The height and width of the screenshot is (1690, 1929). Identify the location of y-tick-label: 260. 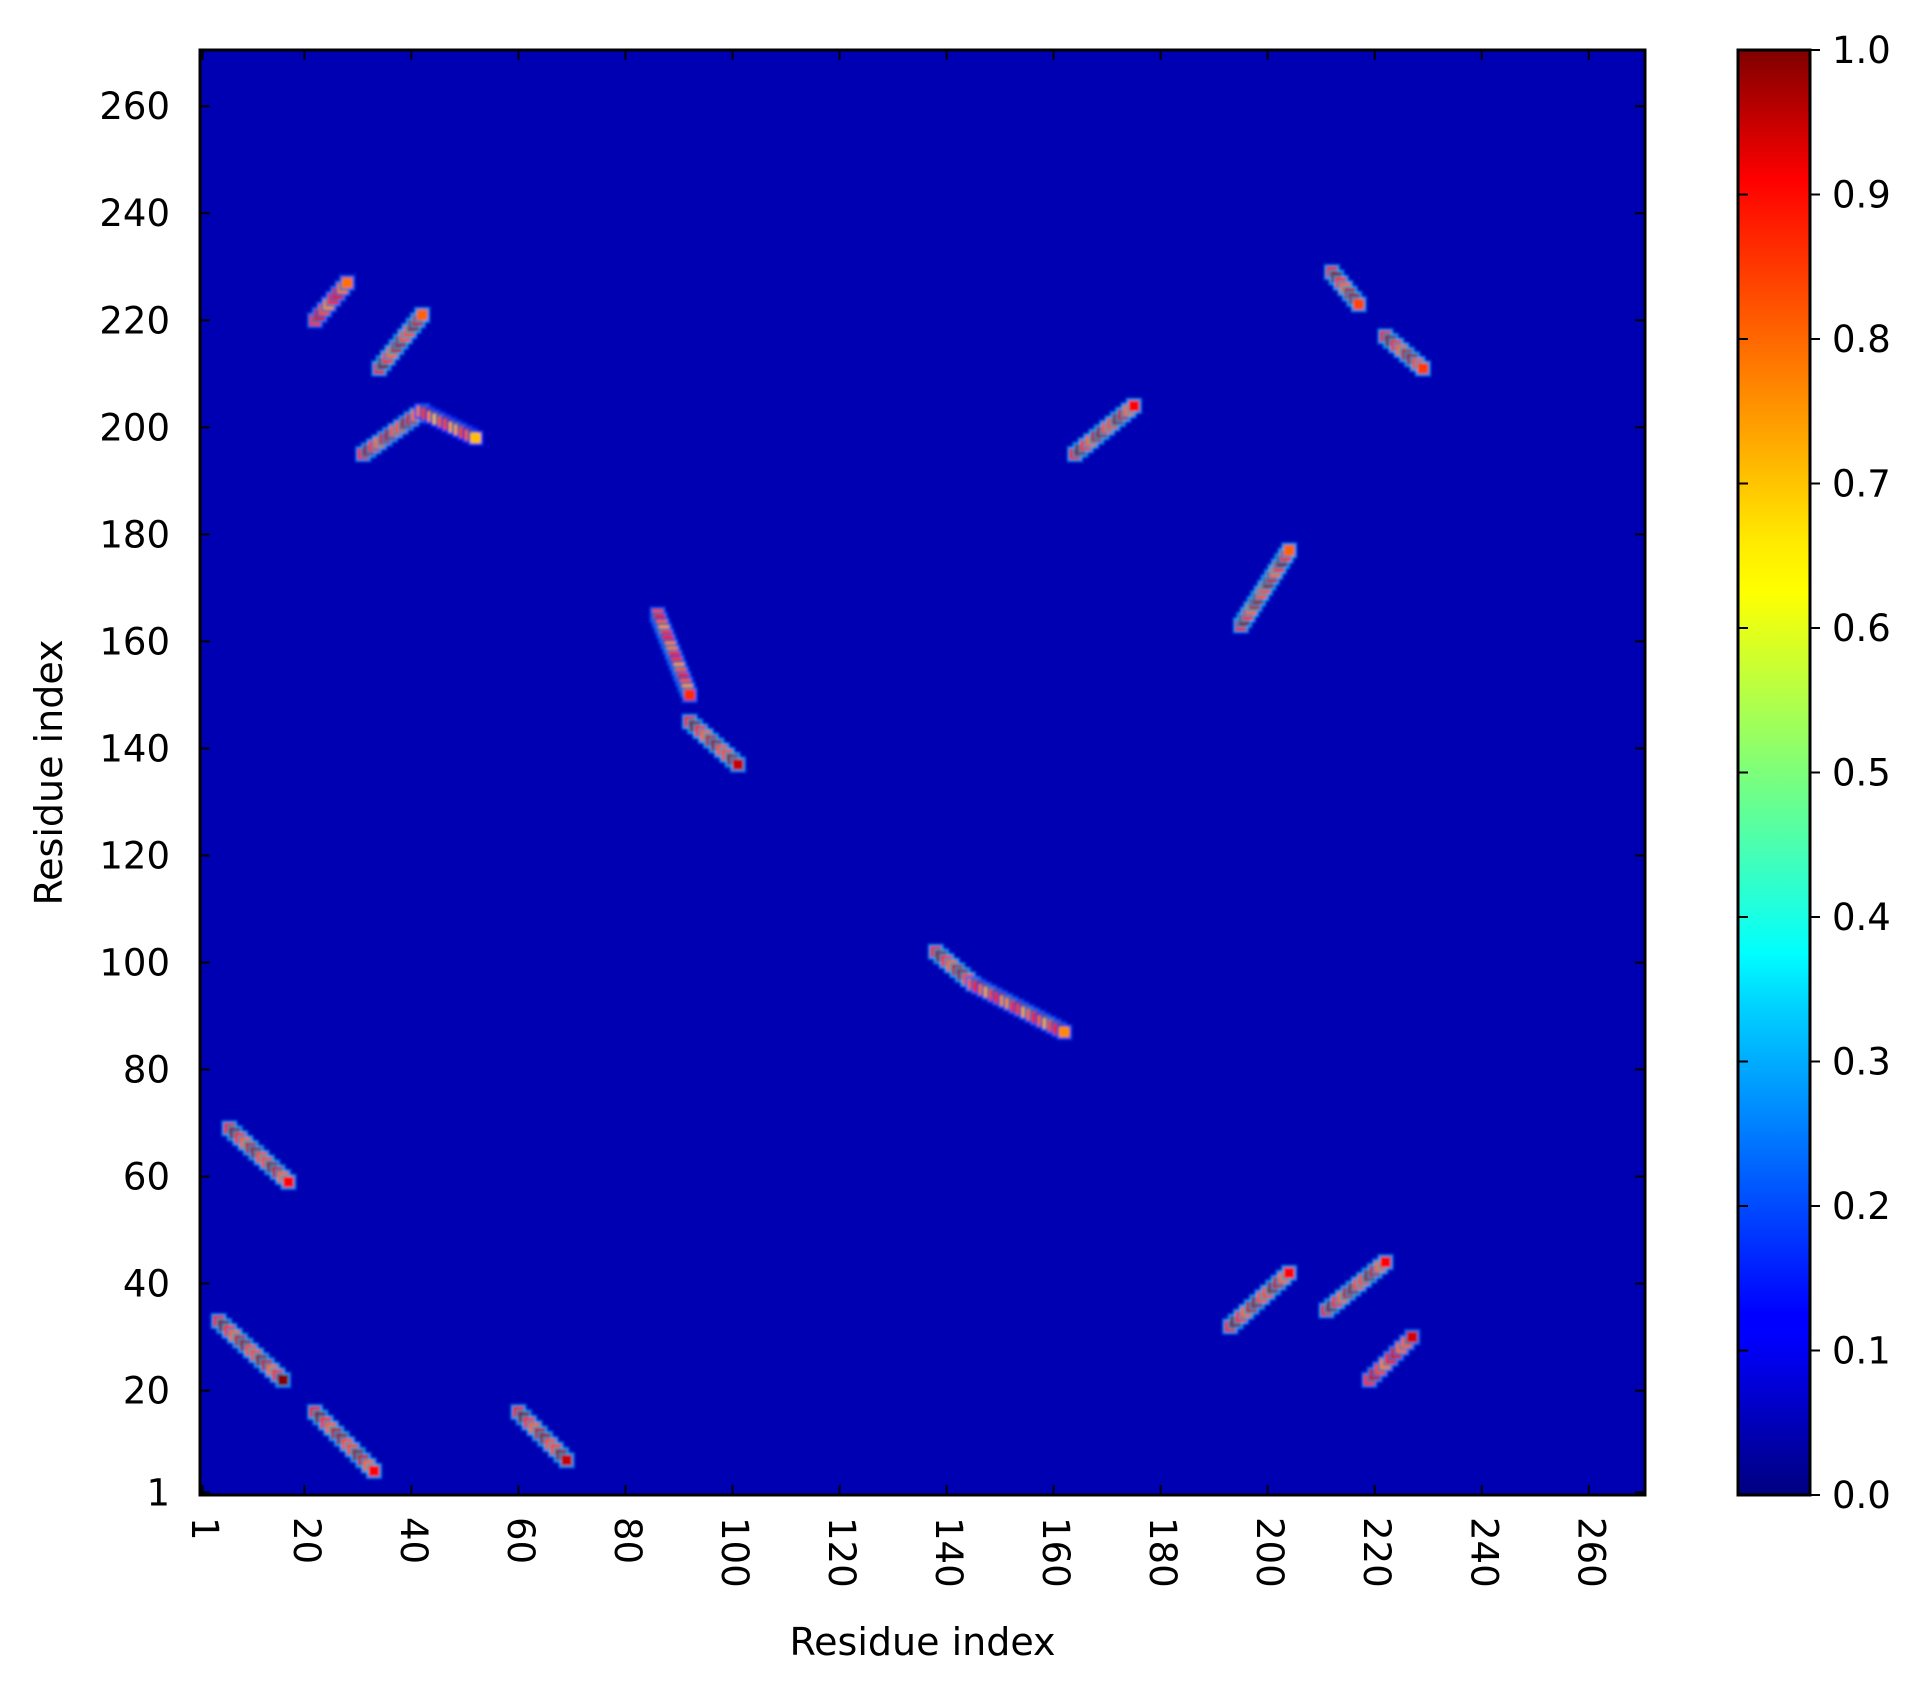
(134, 106).